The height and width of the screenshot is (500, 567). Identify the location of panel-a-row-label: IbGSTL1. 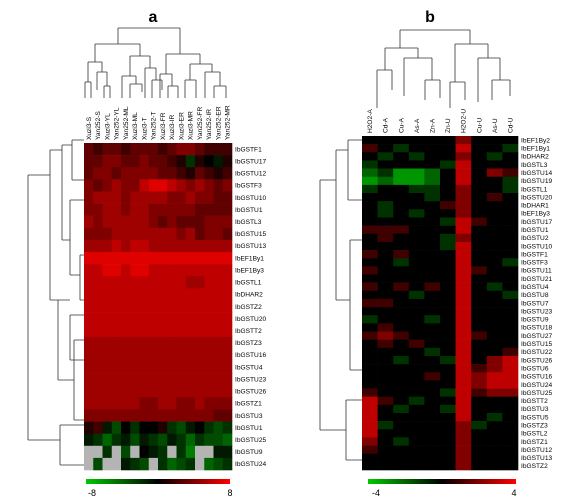
(248, 283).